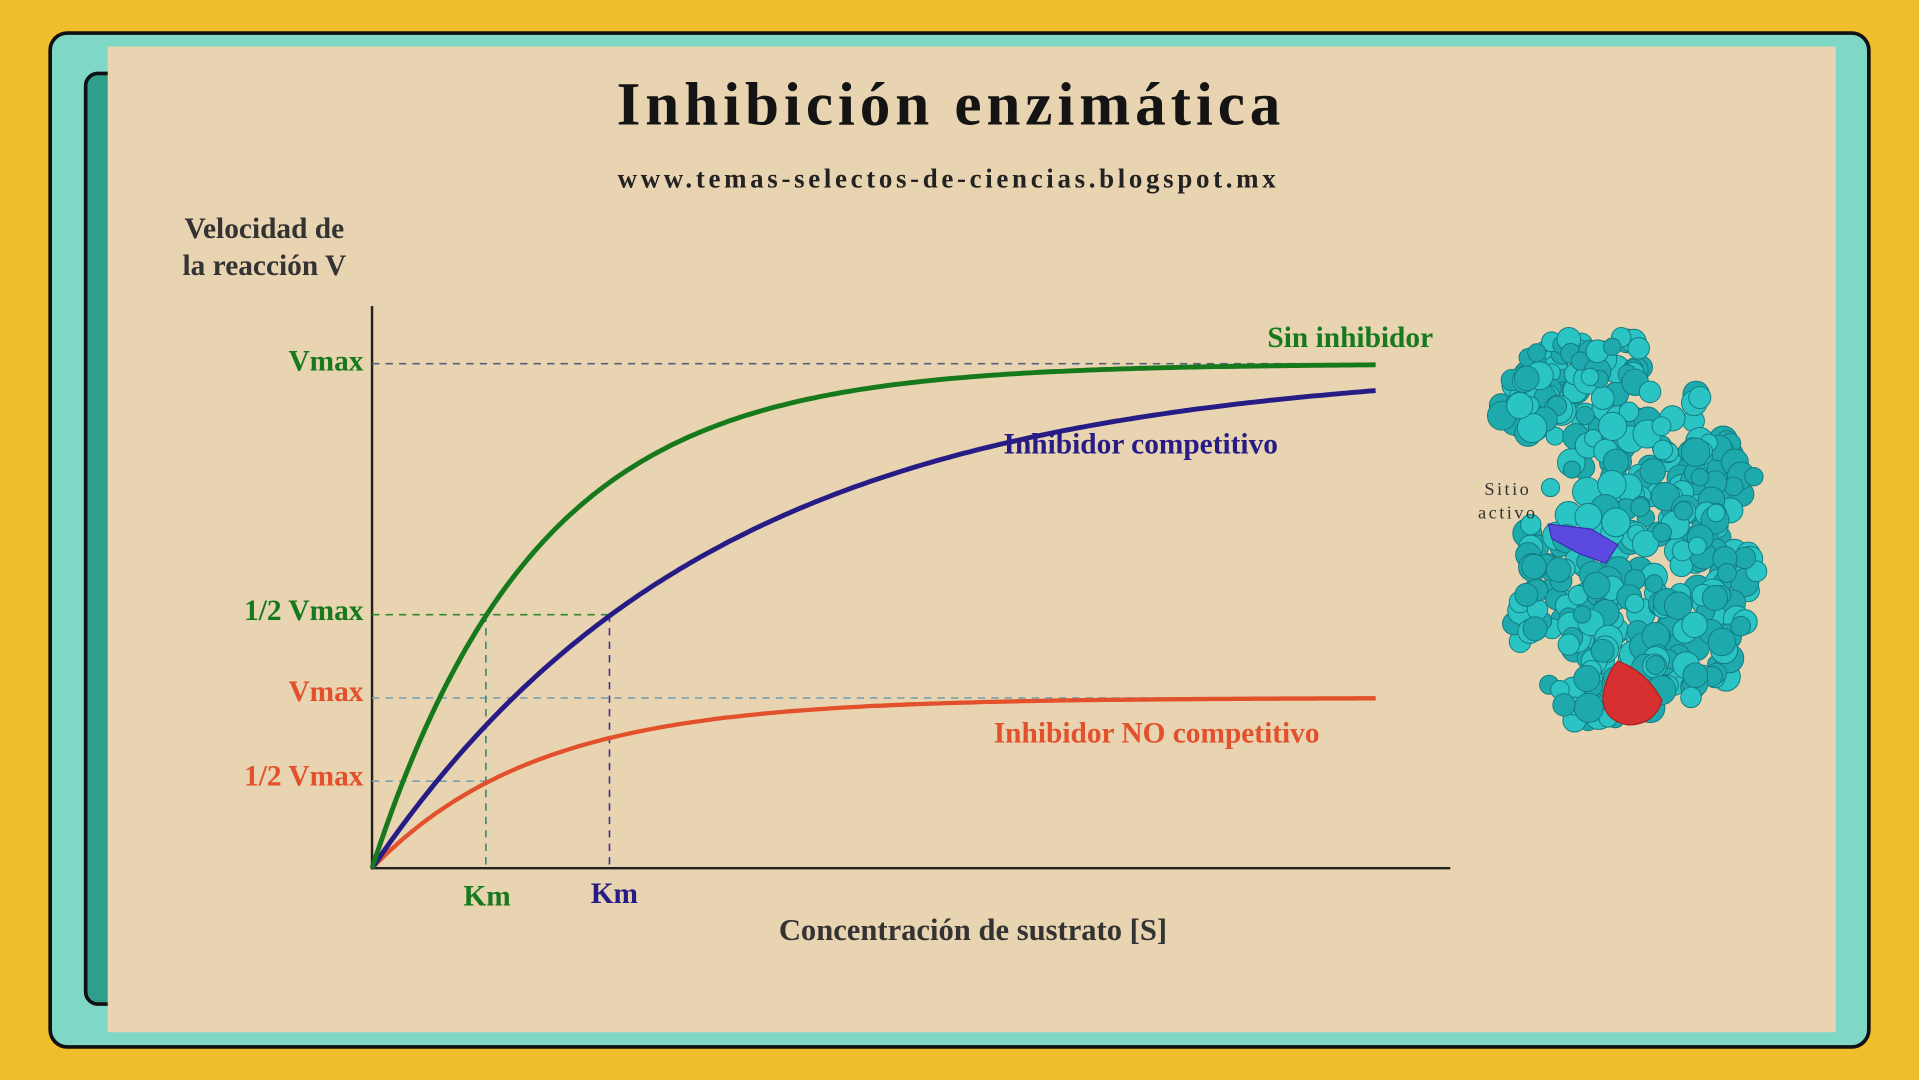  Describe the element at coordinates (1350, 338) in the screenshot. I see `curve-label: Sin inhibidor` at that location.